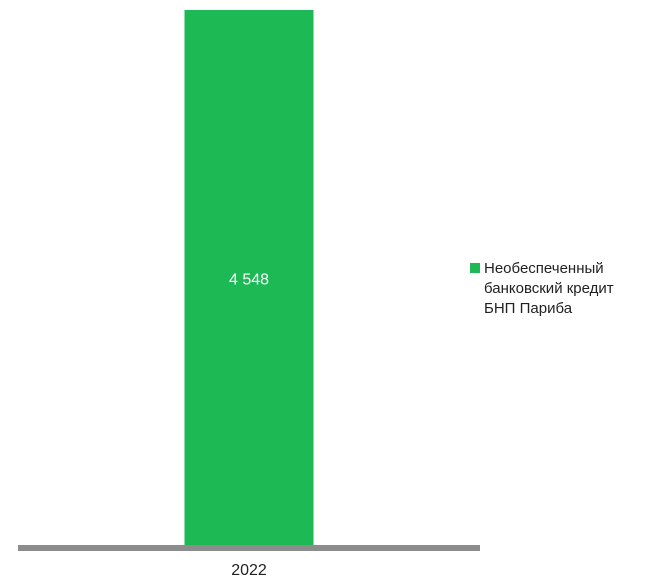 The height and width of the screenshot is (587, 662). Describe the element at coordinates (475, 268) in the screenshot. I see `legend-swatch` at that location.